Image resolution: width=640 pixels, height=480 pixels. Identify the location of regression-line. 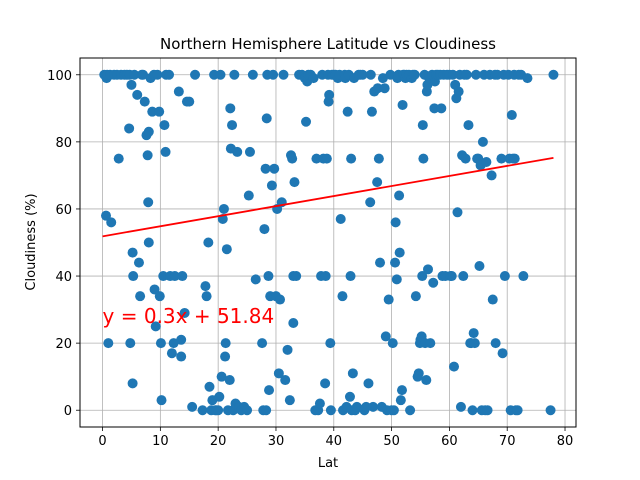
(328, 197).